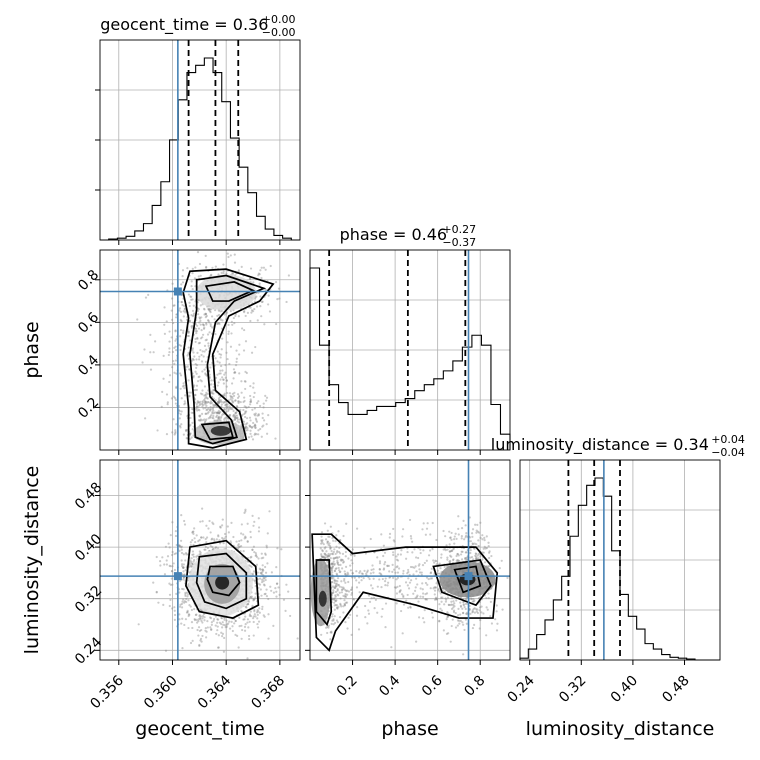  What do you see at coordinates (410, 350) in the screenshot?
I see `hist-phase-frame` at bounding box center [410, 350].